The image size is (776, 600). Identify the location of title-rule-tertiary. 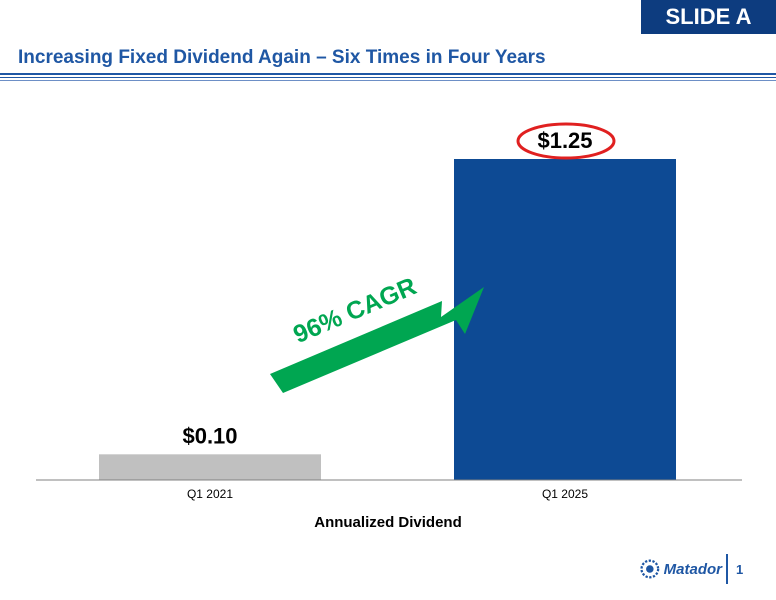
(388, 80).